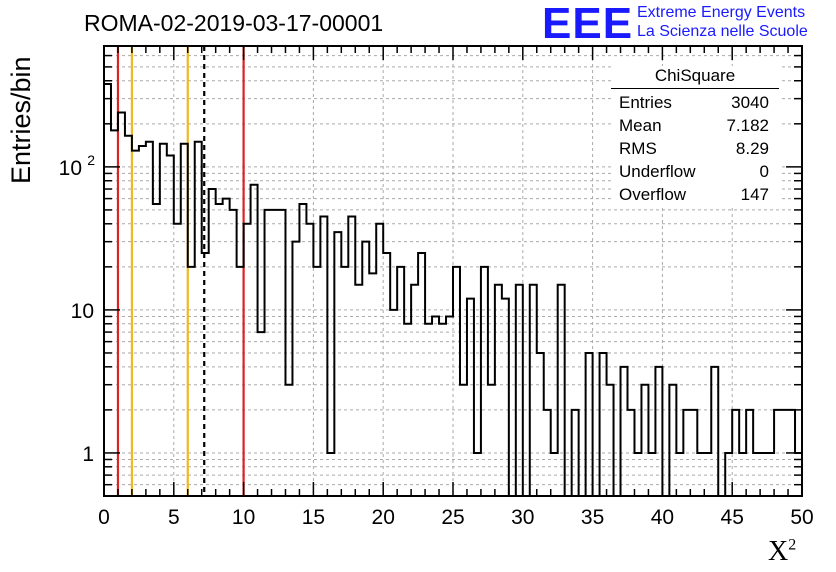 Image resolution: width=836 pixels, height=572 pixels. What do you see at coordinates (747, 125) in the screenshot?
I see `stats-value: 7.182` at bounding box center [747, 125].